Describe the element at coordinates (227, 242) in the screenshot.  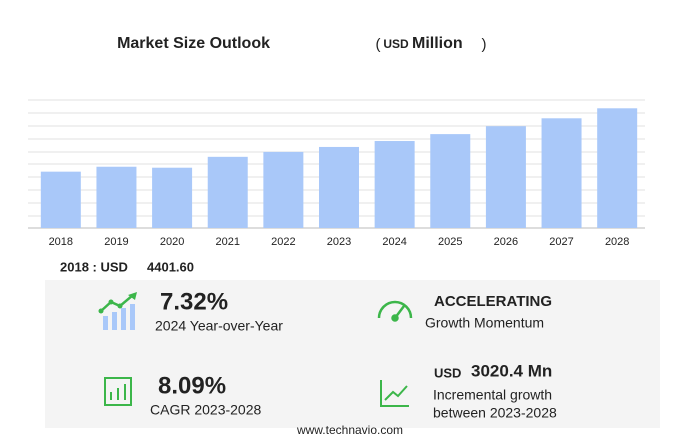
I see `x-tick-label: 2021` at that location.